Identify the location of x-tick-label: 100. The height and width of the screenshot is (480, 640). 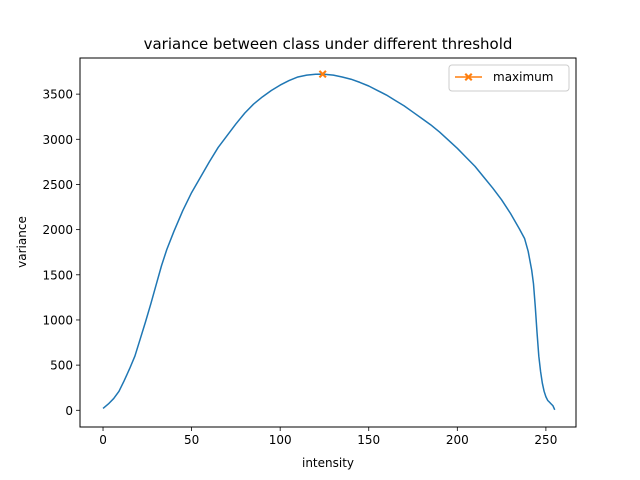
(280, 440).